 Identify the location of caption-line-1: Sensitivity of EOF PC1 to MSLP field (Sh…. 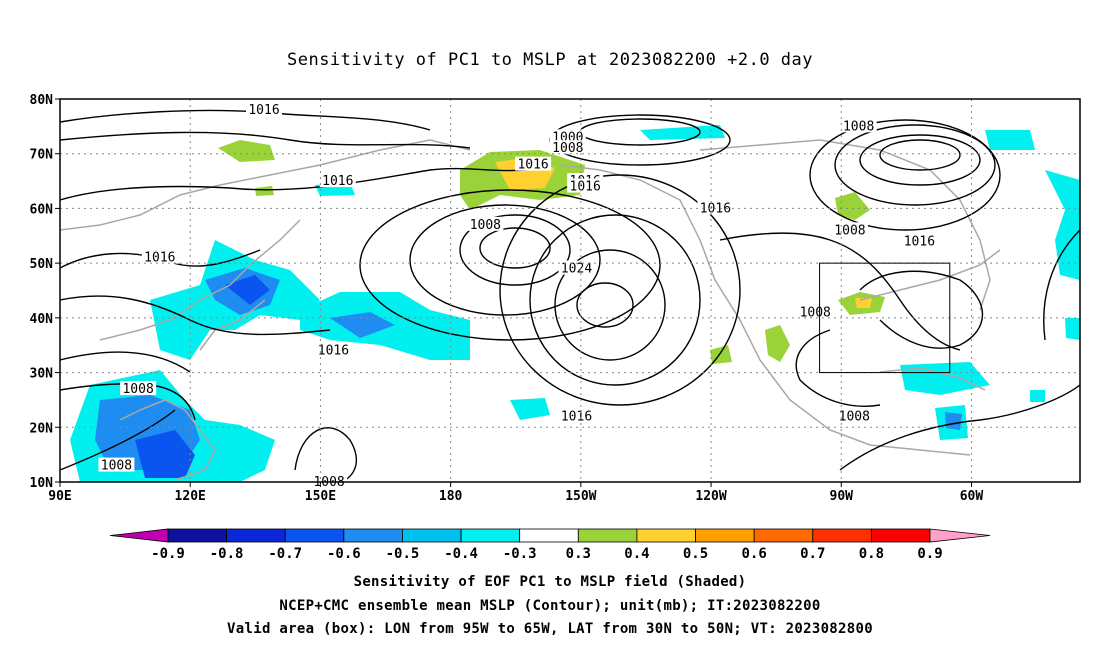
(550, 582).